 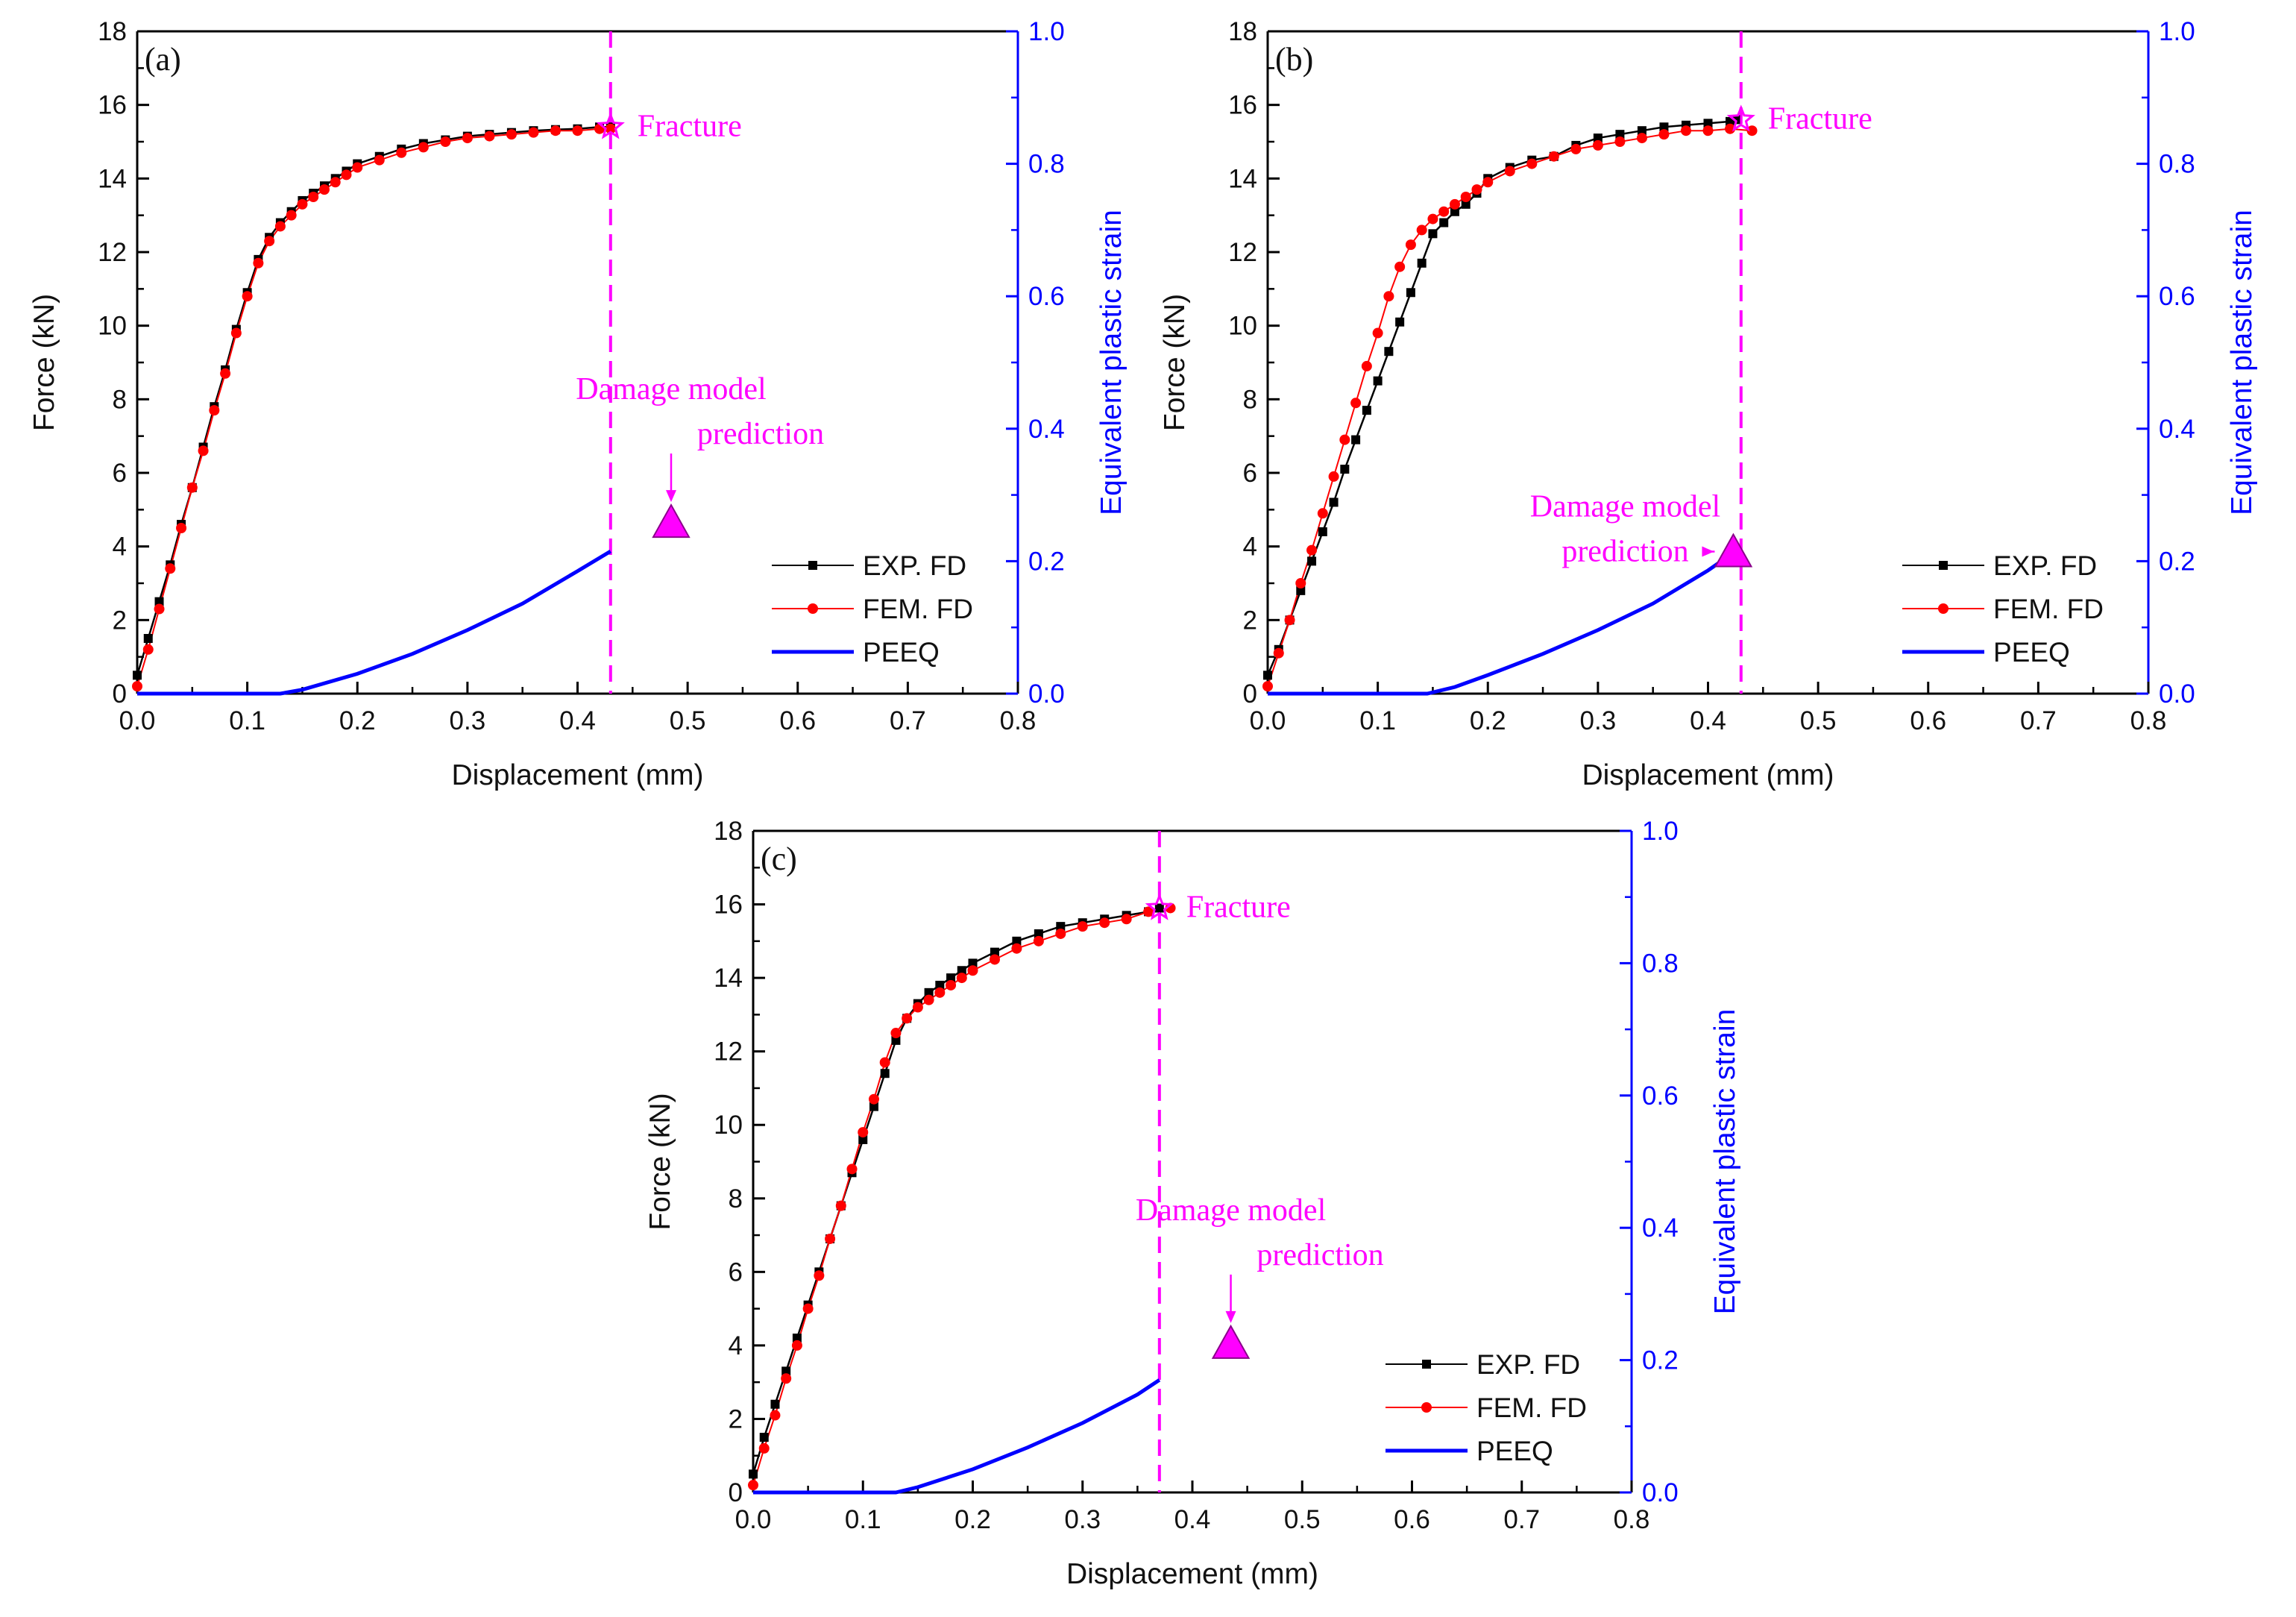 I want to click on y2-tick-label: 0.8, so click(x=1046, y=164).